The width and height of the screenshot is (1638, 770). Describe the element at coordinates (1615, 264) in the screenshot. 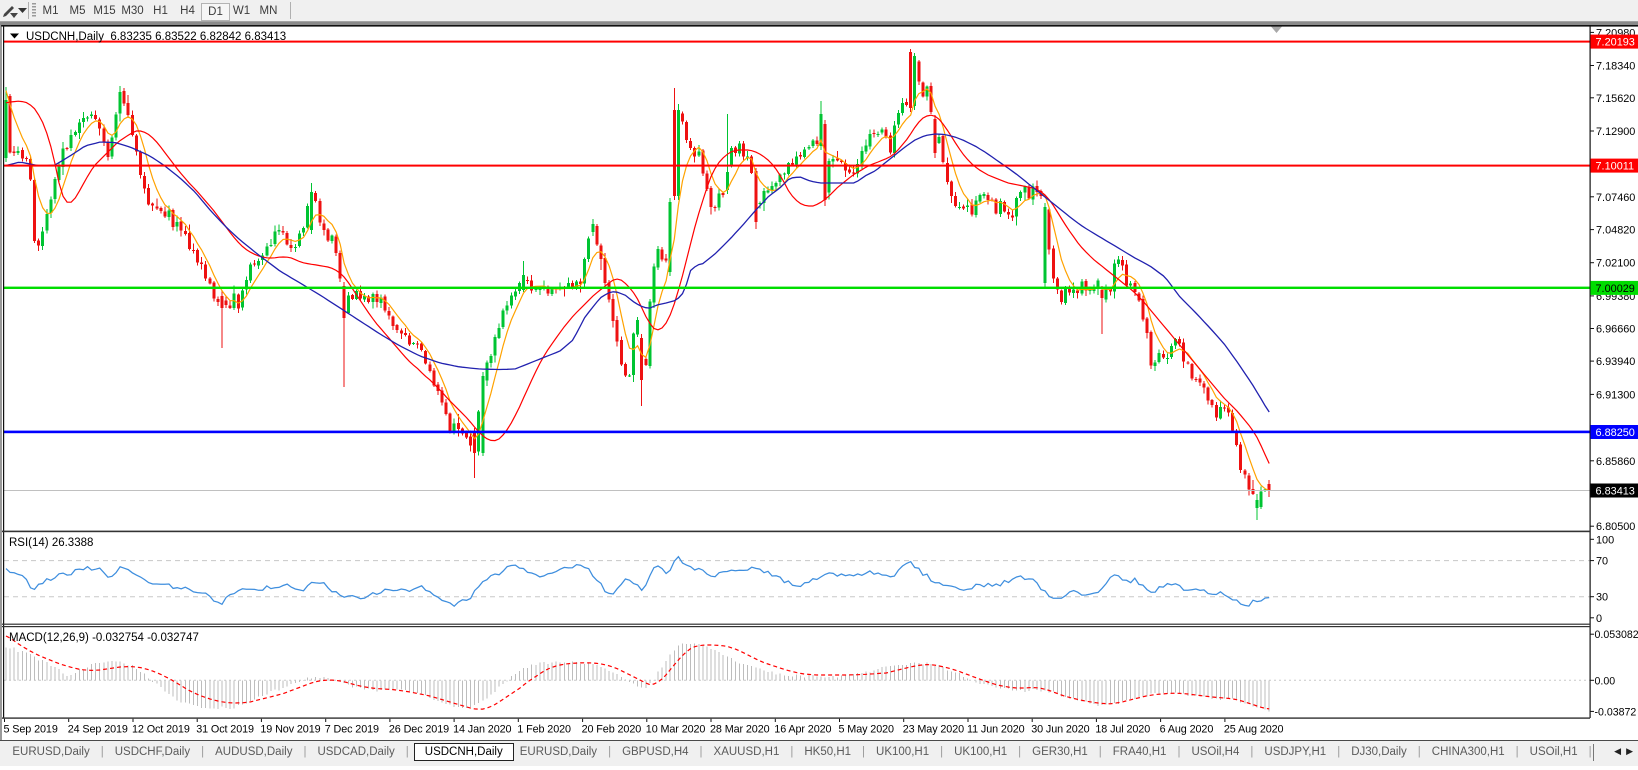

I see `svg-text: 7.02100` at that location.